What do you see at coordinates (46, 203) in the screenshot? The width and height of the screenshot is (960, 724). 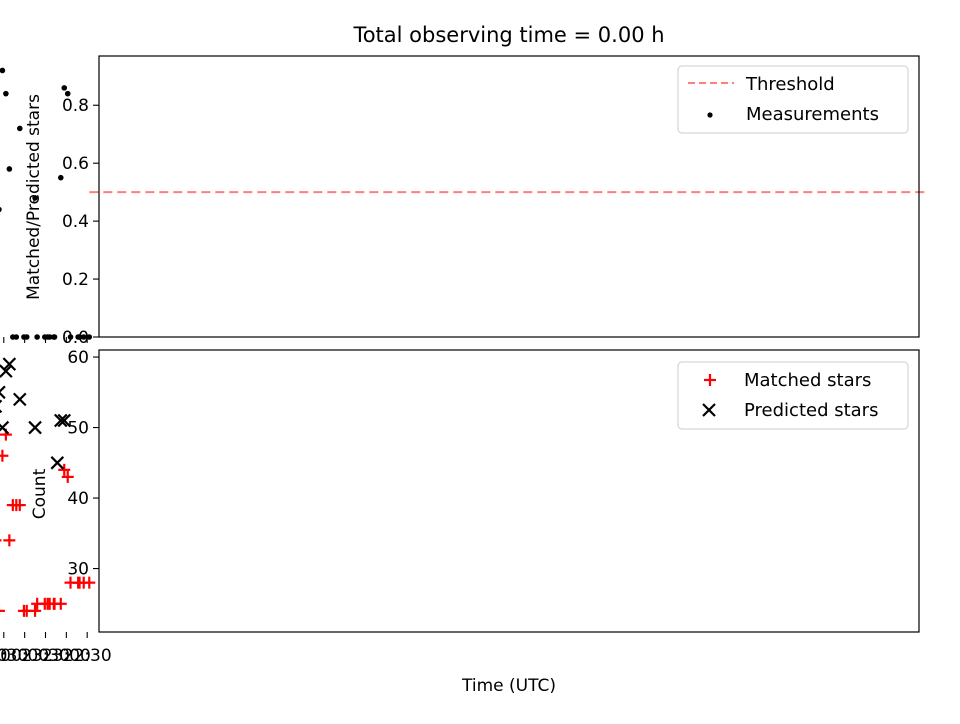 I see `measurements-series` at bounding box center [46, 203].